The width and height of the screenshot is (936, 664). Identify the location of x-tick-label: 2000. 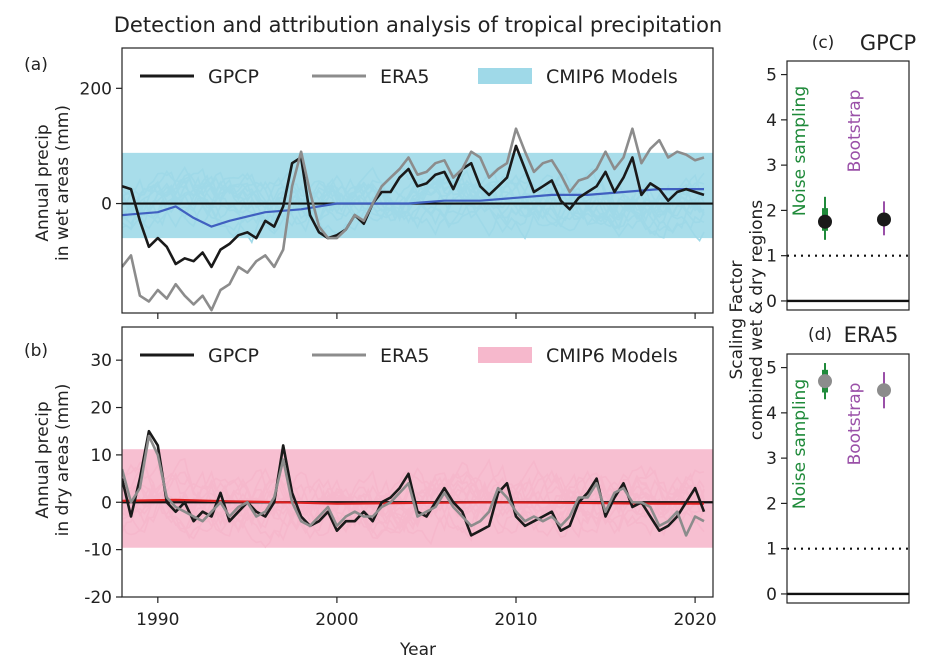
(336, 620).